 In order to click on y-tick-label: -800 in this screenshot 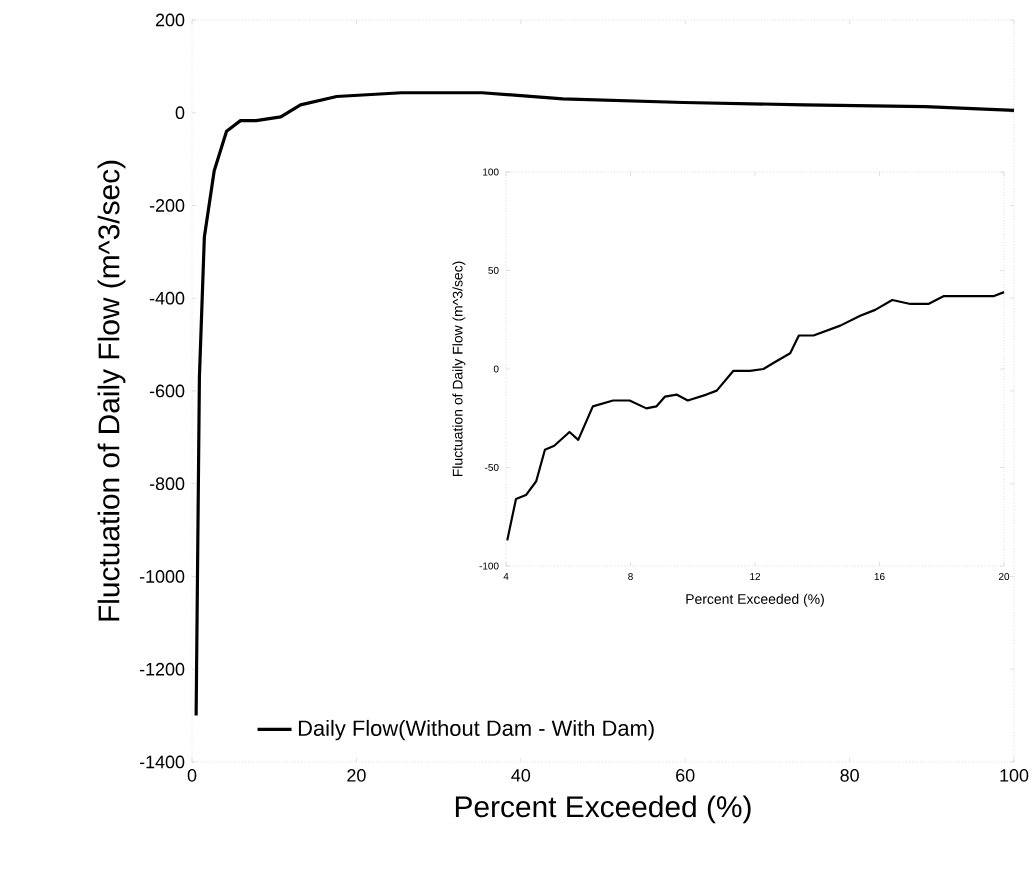, I will do `click(167, 484)`.